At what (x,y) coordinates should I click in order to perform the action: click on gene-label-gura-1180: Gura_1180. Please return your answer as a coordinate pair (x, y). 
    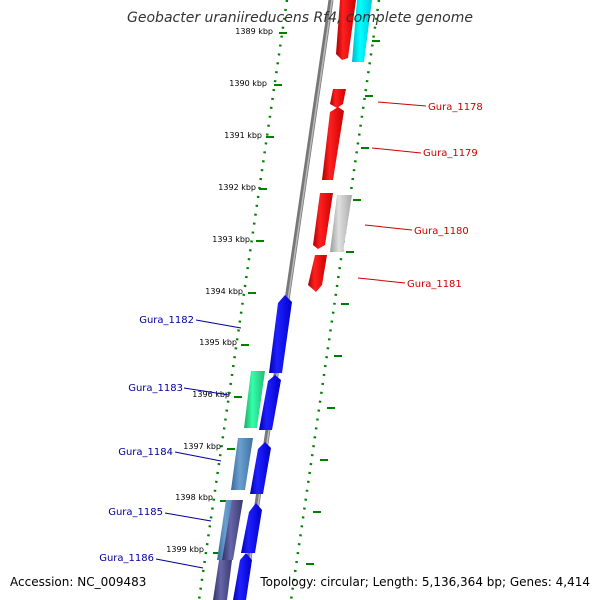
    Looking at the image, I should click on (441, 231).